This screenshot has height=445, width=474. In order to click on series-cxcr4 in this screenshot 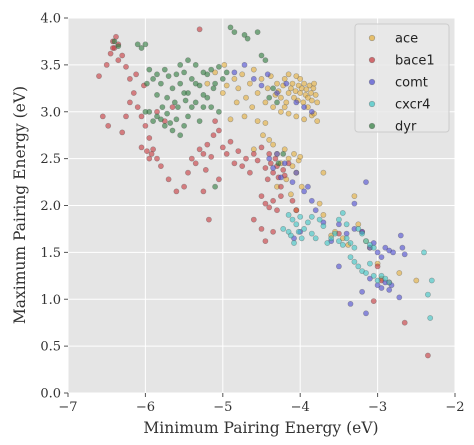, I will do `click(357, 265)`.